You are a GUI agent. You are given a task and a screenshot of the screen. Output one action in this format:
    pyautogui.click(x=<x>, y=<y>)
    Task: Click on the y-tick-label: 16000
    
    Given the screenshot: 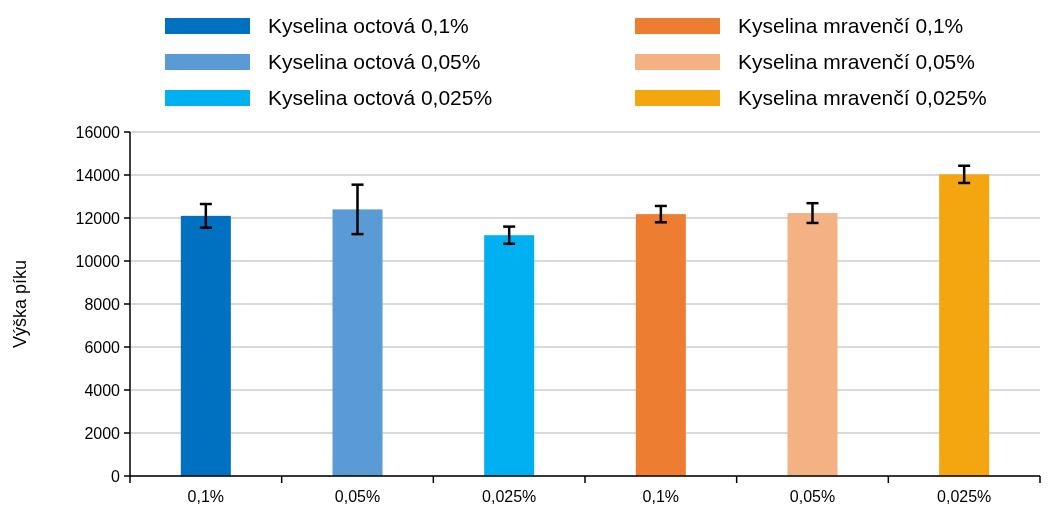 What is the action you would take?
    pyautogui.click(x=98, y=132)
    